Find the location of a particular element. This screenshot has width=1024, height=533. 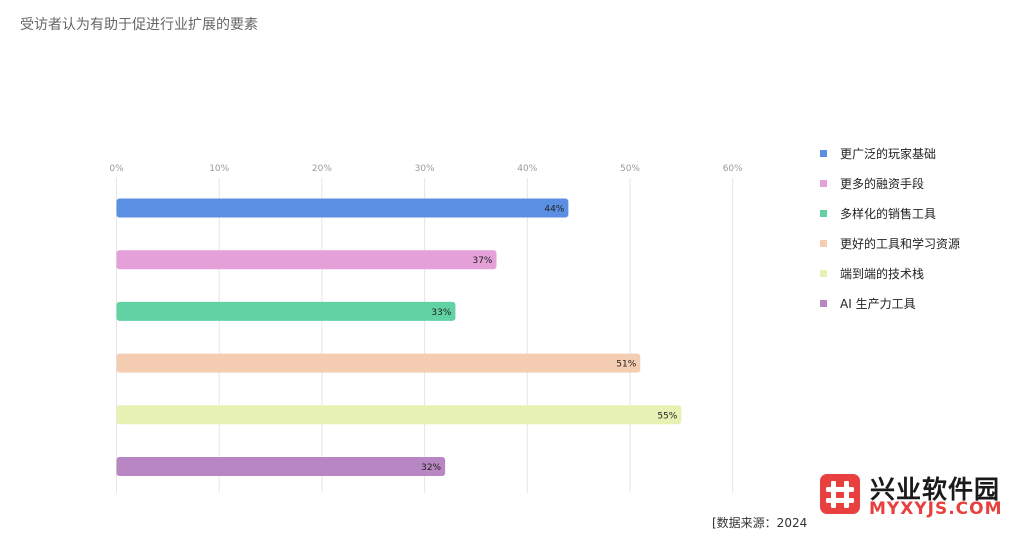

bar-value-label: 37% is located at coordinates (482, 261).